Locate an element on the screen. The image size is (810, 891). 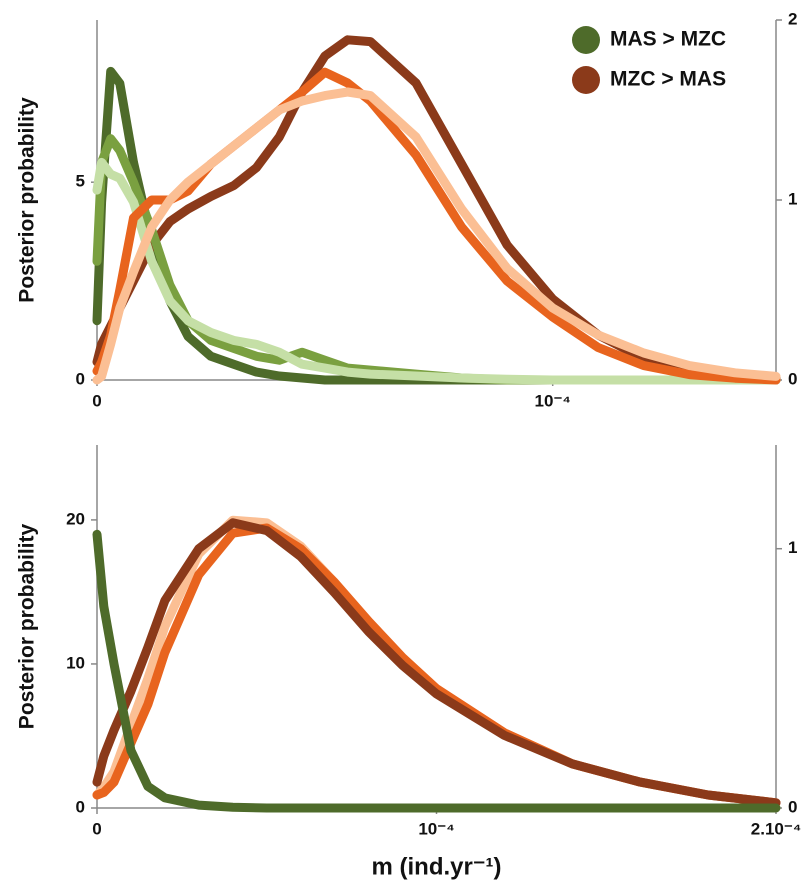
y2-tick-label: 2 is located at coordinates (792, 18).